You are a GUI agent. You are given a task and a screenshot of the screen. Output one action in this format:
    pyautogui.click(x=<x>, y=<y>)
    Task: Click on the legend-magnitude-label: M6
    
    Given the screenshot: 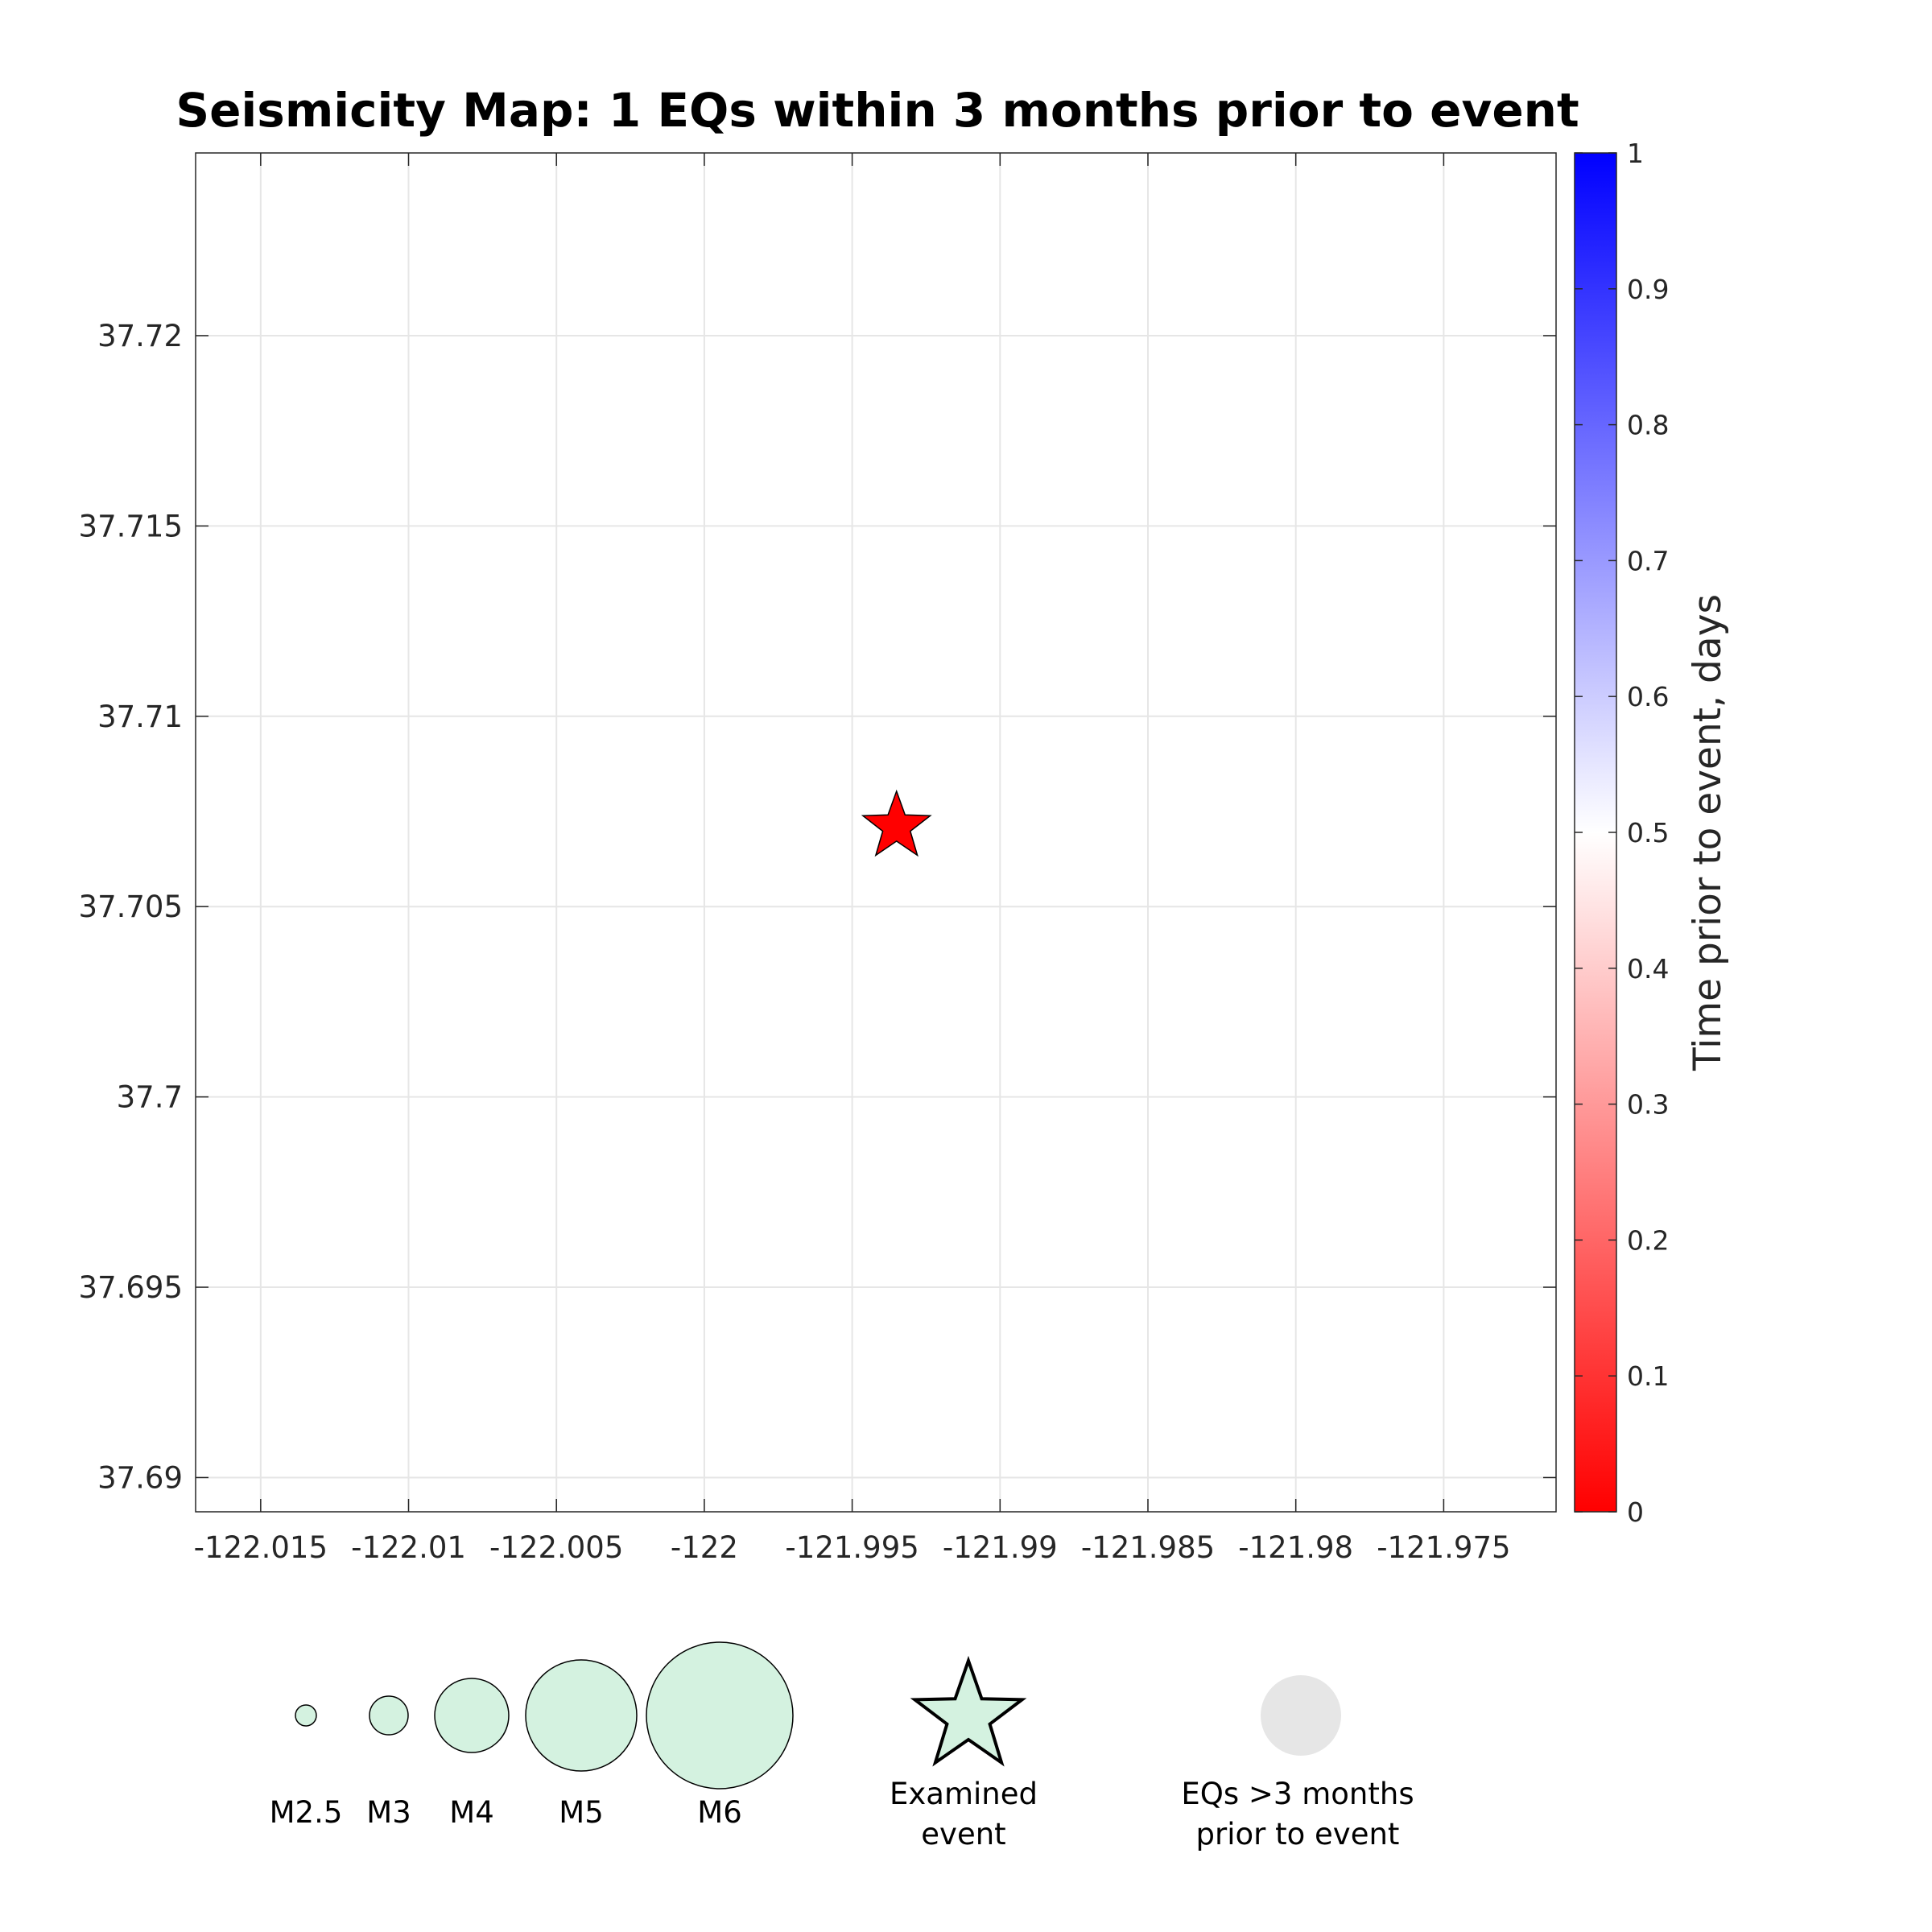 What is the action you would take?
    pyautogui.click(x=719, y=1812)
    